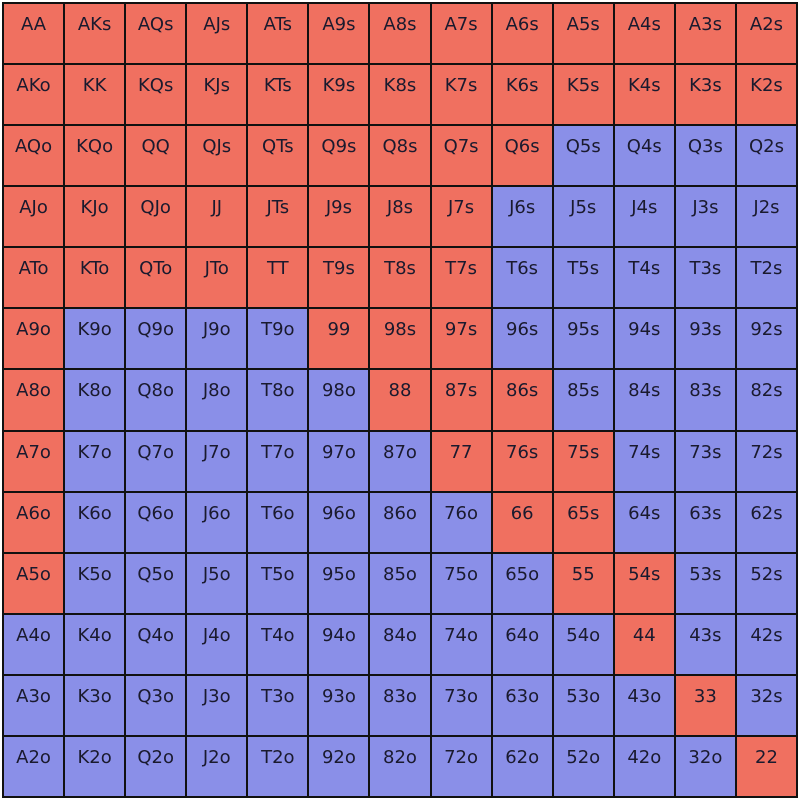 The width and height of the screenshot is (800, 800). I want to click on hand-cell: 65o, so click(522, 583).